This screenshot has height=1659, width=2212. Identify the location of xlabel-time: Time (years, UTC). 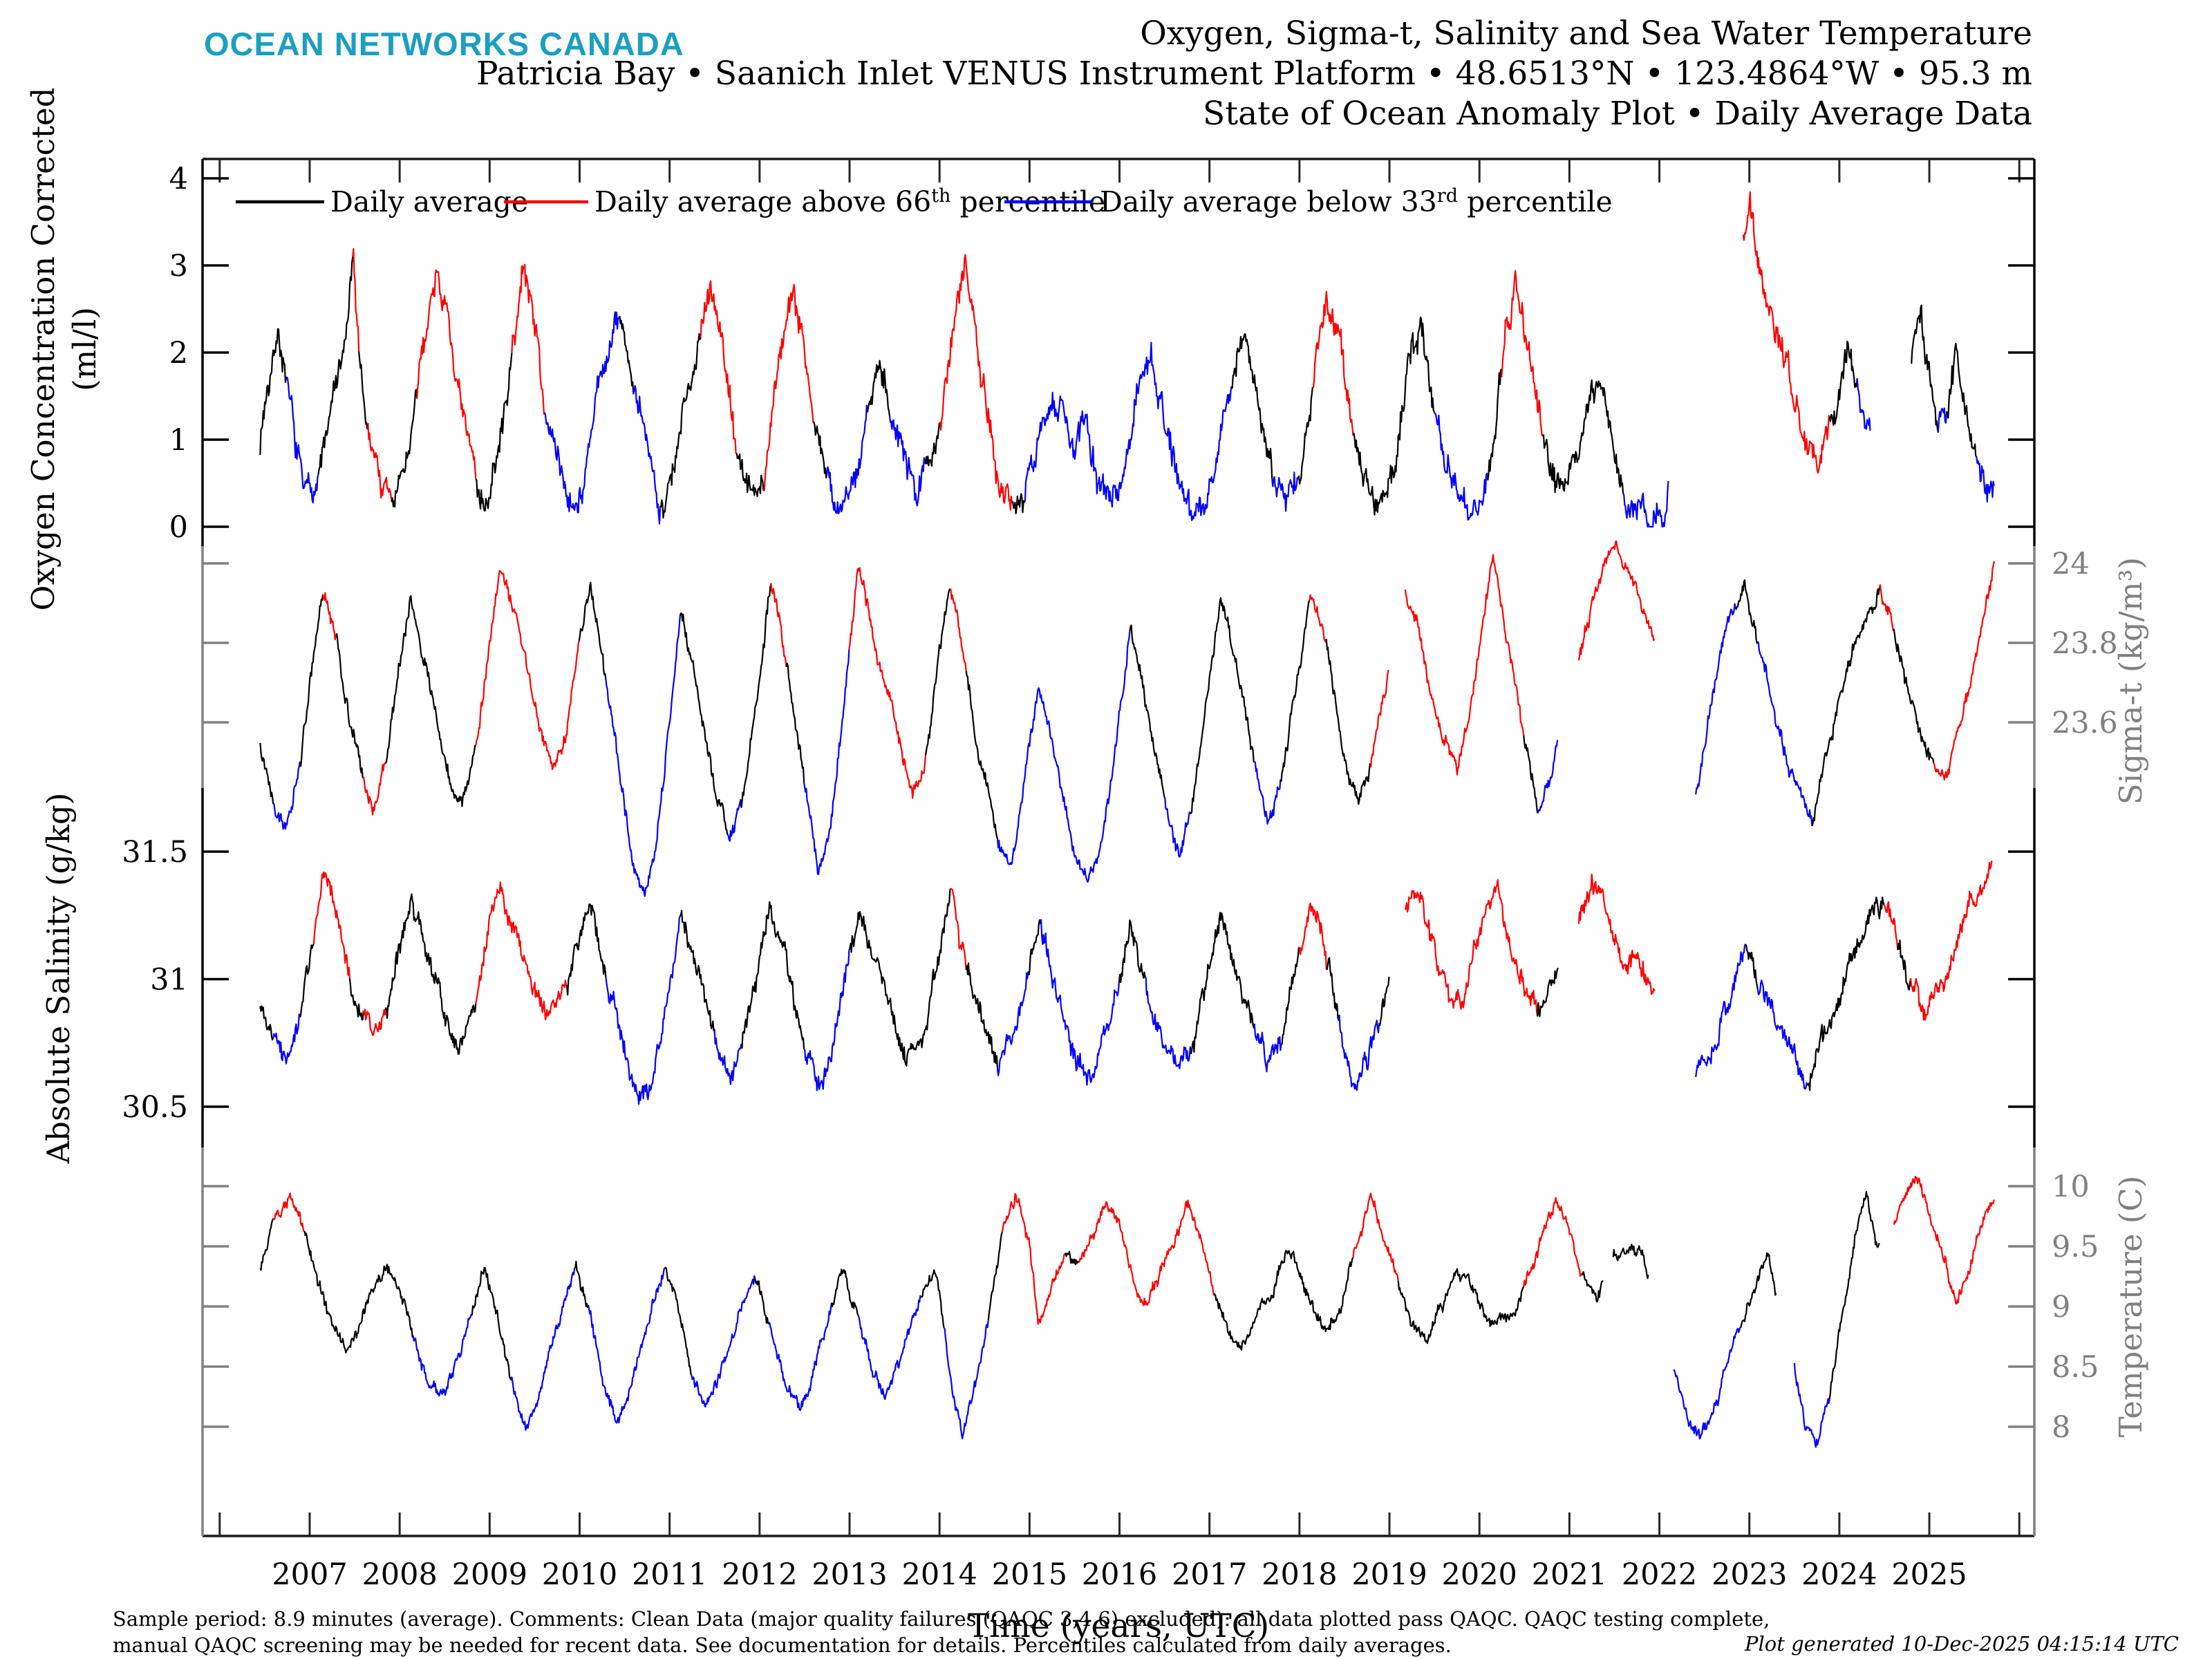
(1118, 1626).